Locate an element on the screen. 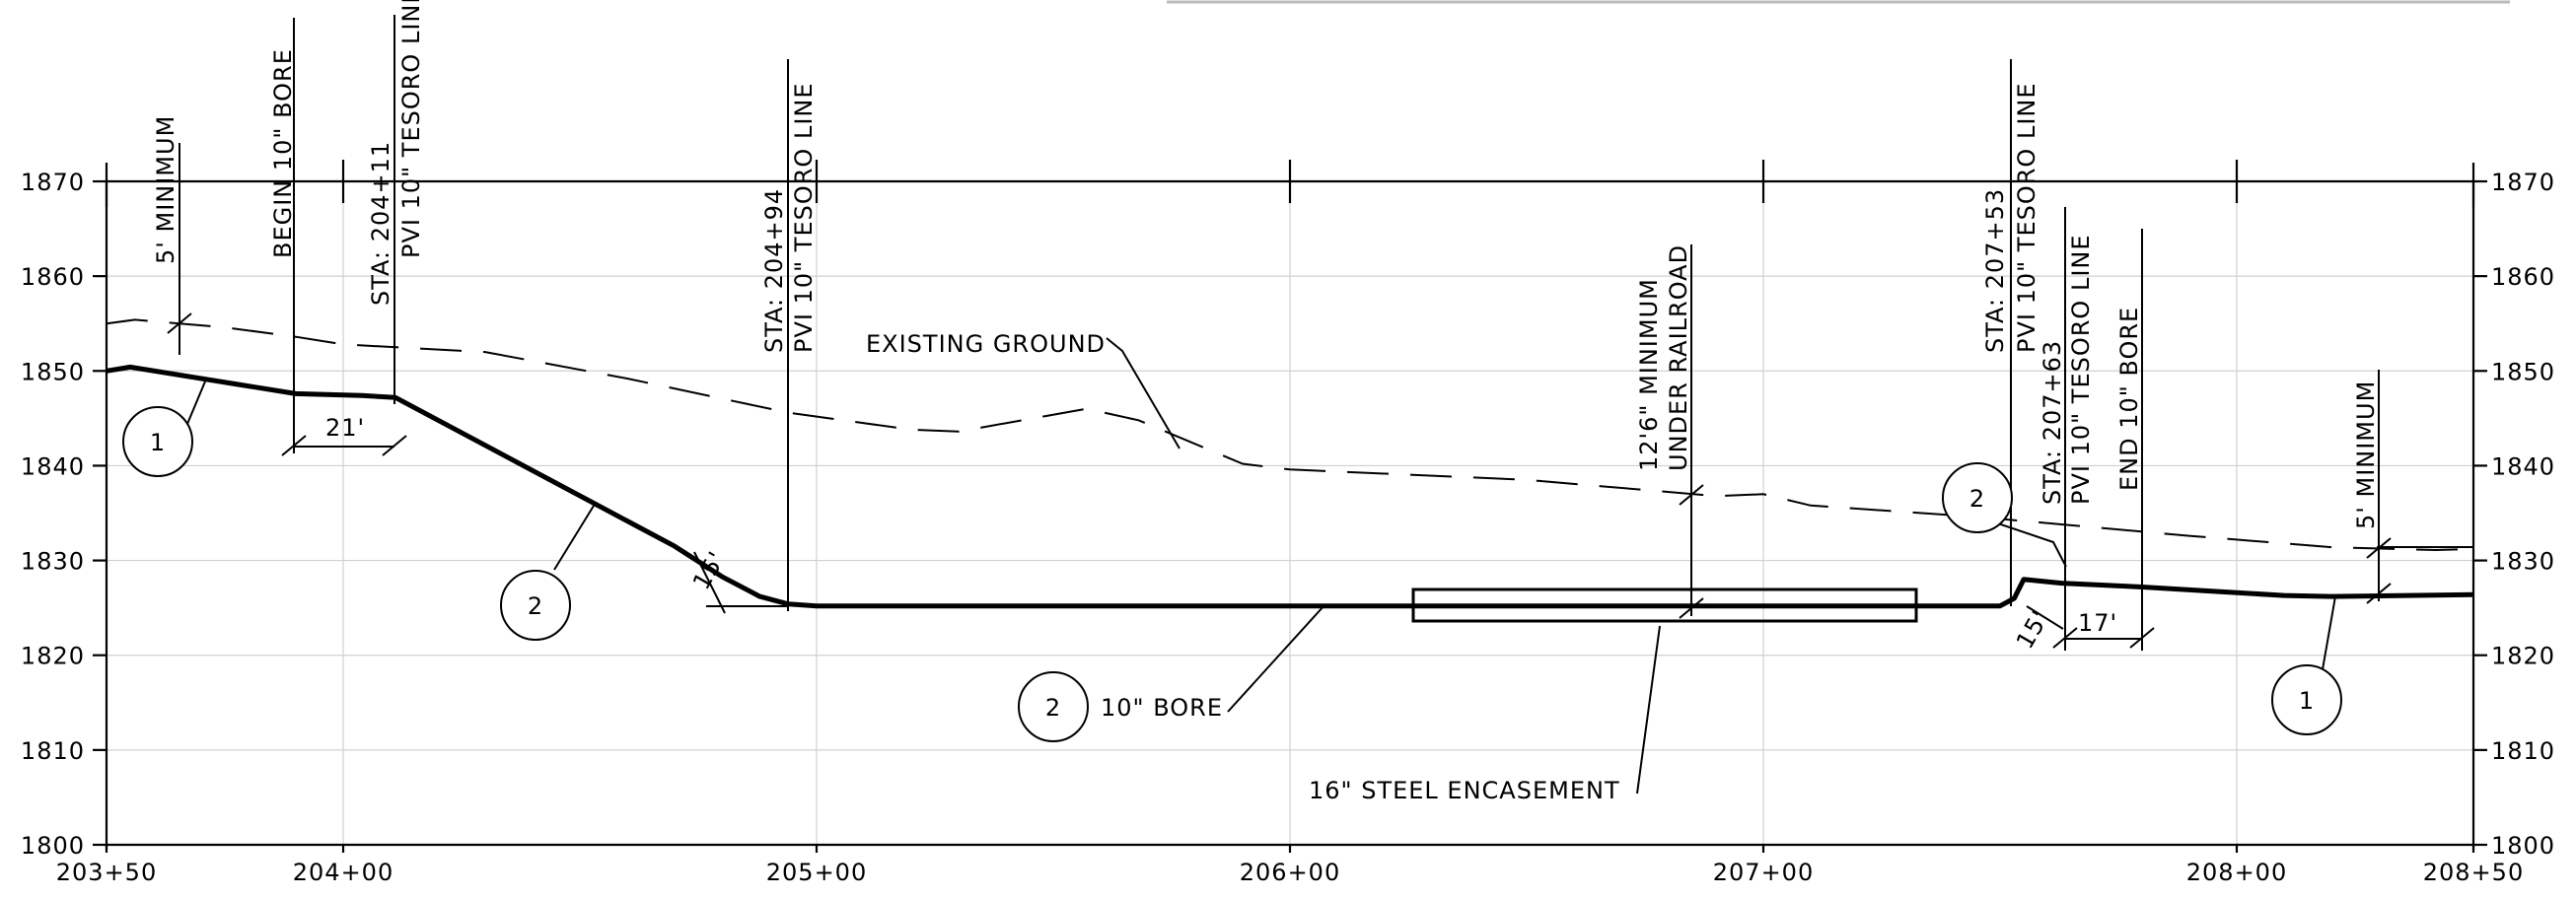 This screenshot has height=899, width=2576. x-tick-label: 203+50 is located at coordinates (107, 872).